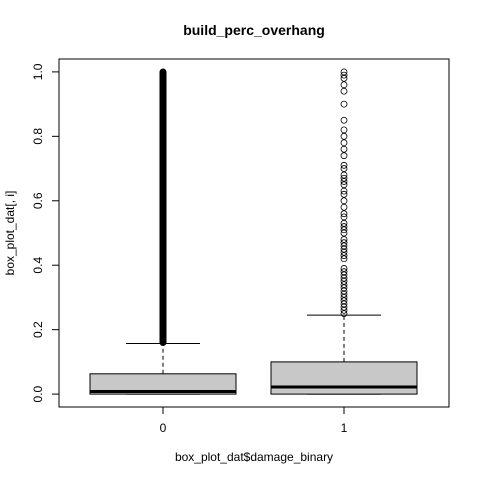  What do you see at coordinates (38, 136) in the screenshot?
I see `y-tick-label: 0.8` at bounding box center [38, 136].